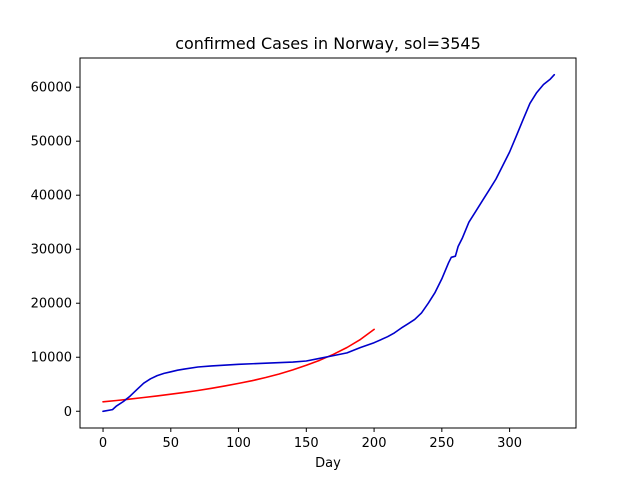 The width and height of the screenshot is (640, 480). Describe the element at coordinates (238, 443) in the screenshot. I see `x-tick-label: 100` at that location.